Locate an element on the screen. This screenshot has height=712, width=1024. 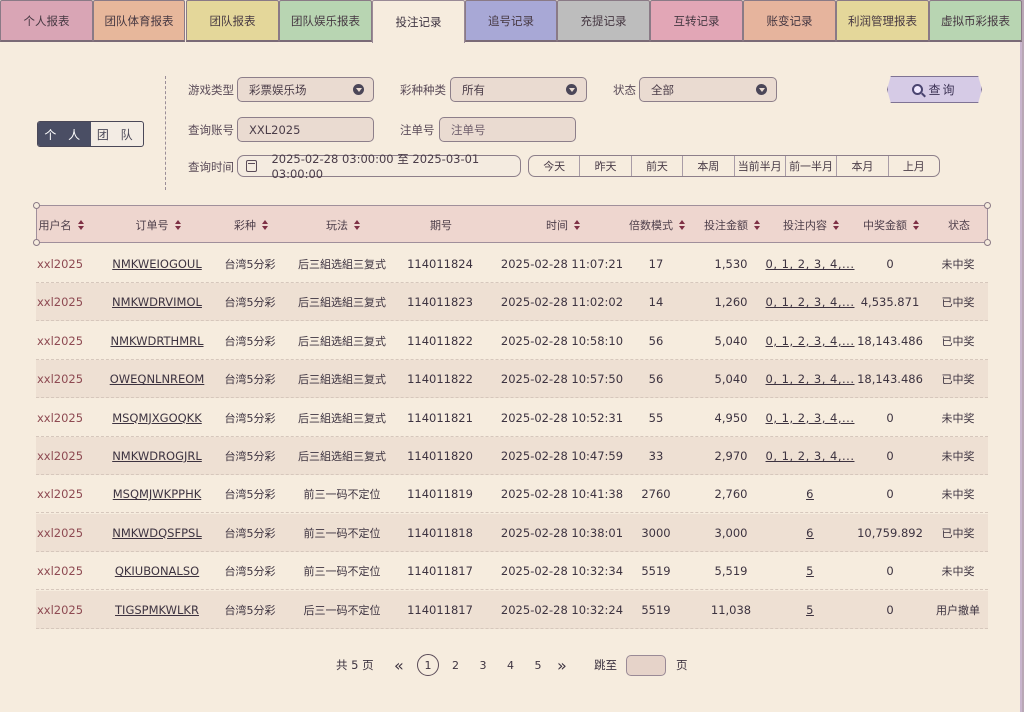
quick-range-5: 当前半月 is located at coordinates (760, 166).